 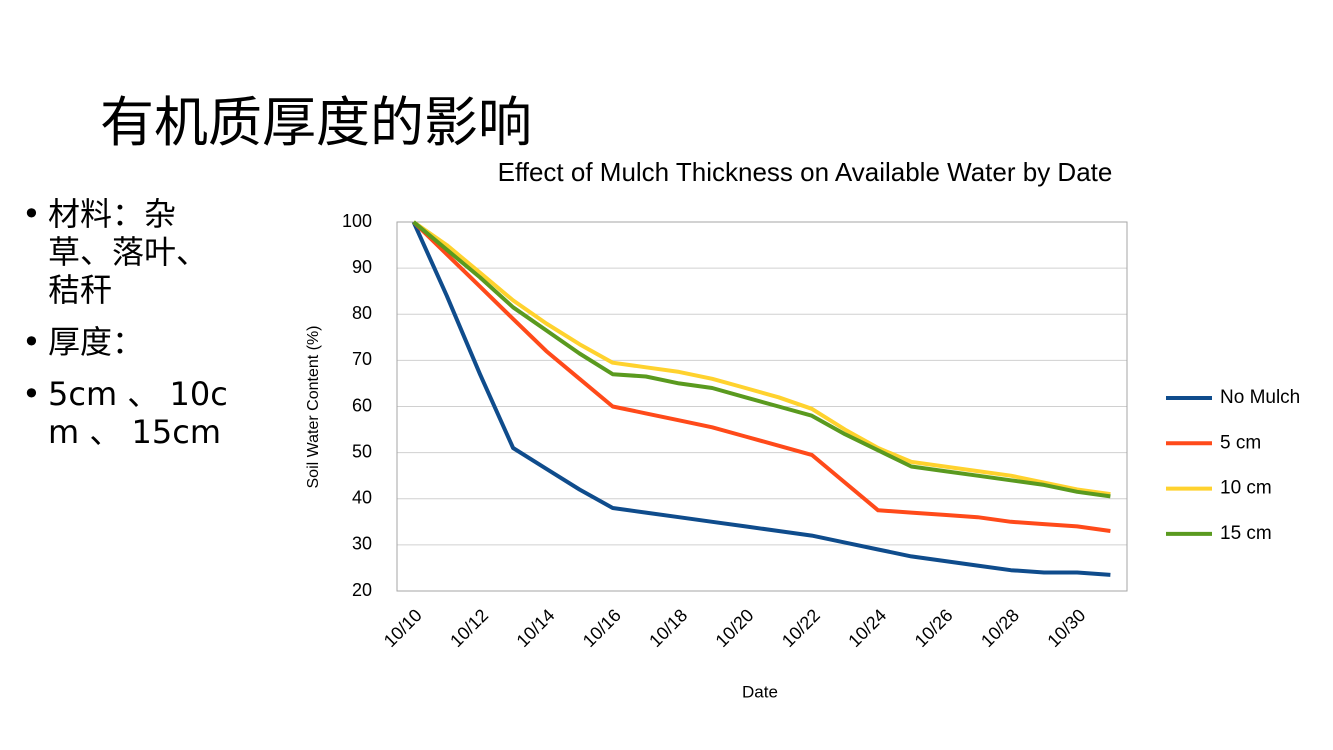 I want to click on x-tick-label: 10/18, so click(x=668, y=628).